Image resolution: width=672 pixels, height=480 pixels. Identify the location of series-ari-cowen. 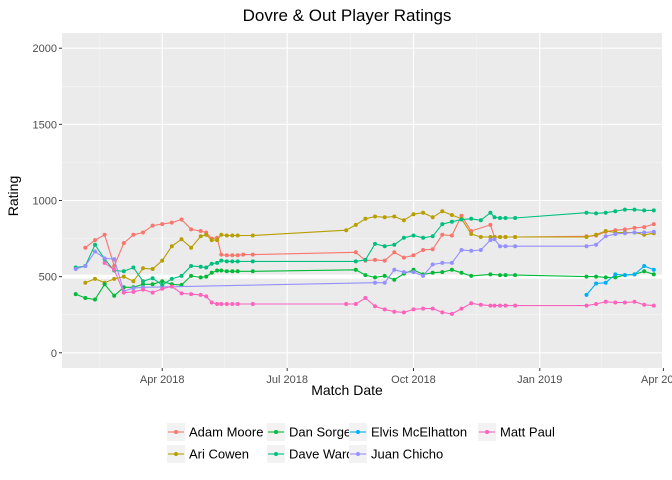
(369, 247).